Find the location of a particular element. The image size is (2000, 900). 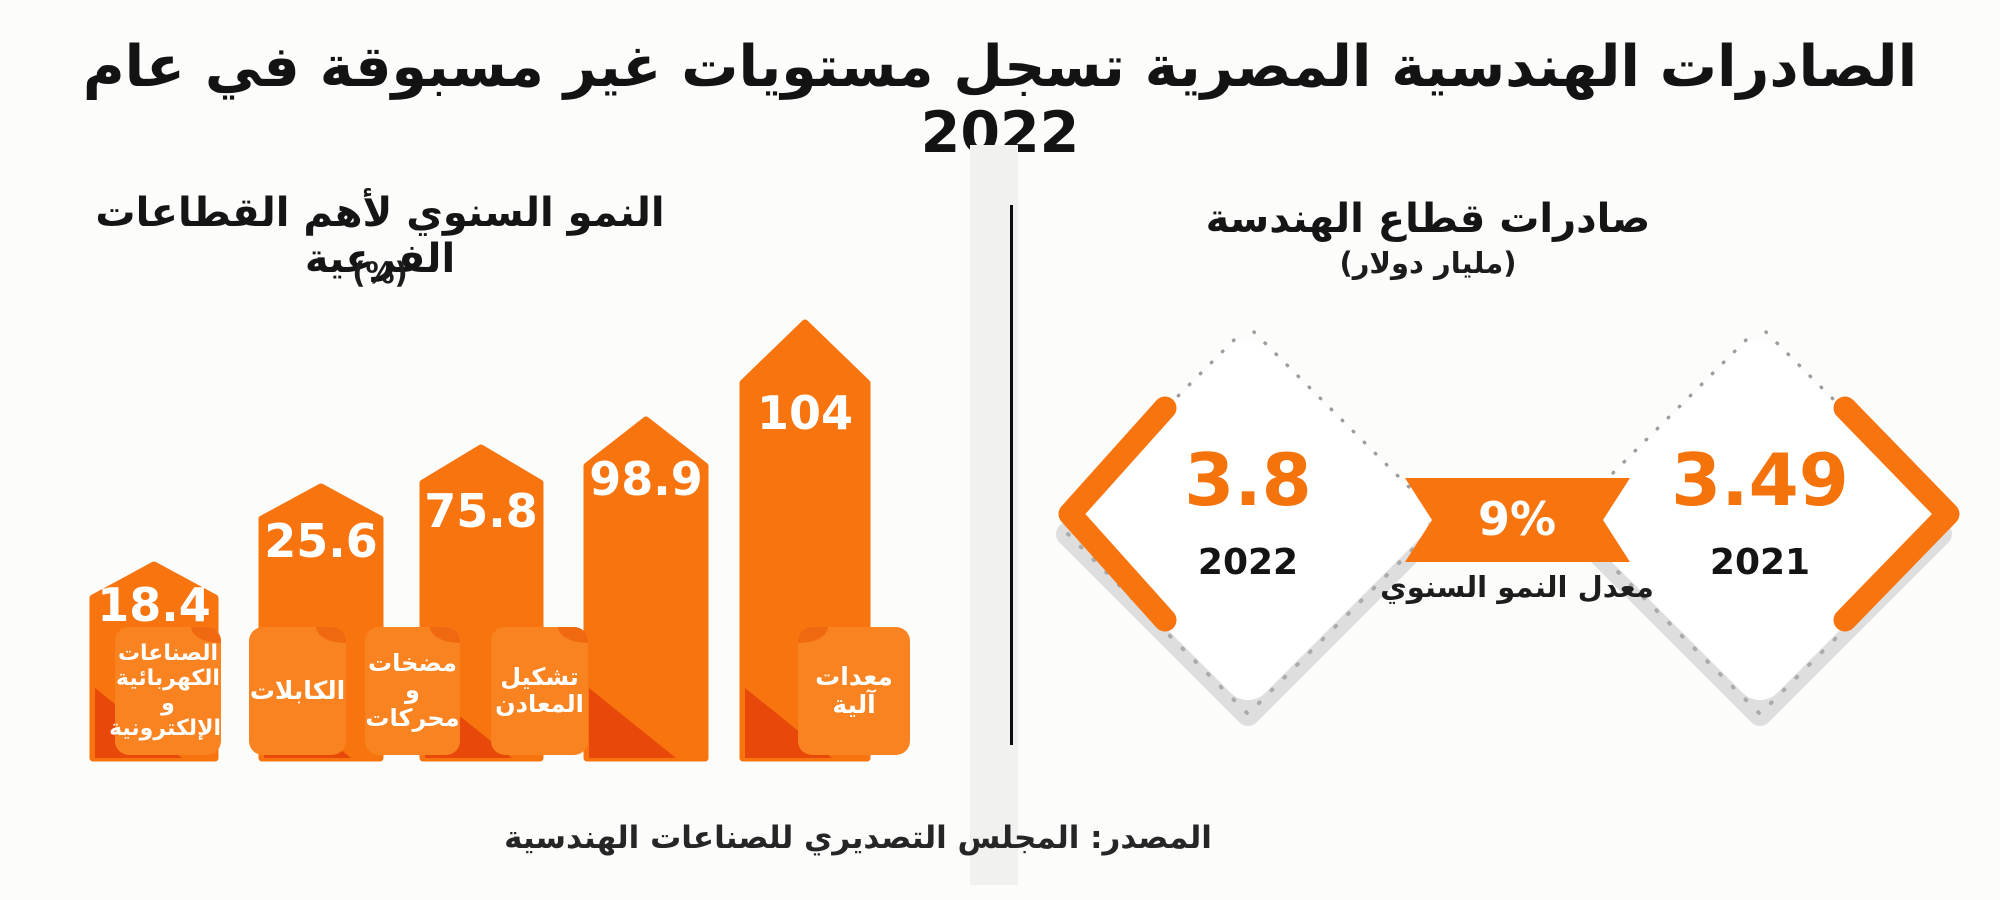

bar-label-machinery: معدات آلية is located at coordinates (854, 691).